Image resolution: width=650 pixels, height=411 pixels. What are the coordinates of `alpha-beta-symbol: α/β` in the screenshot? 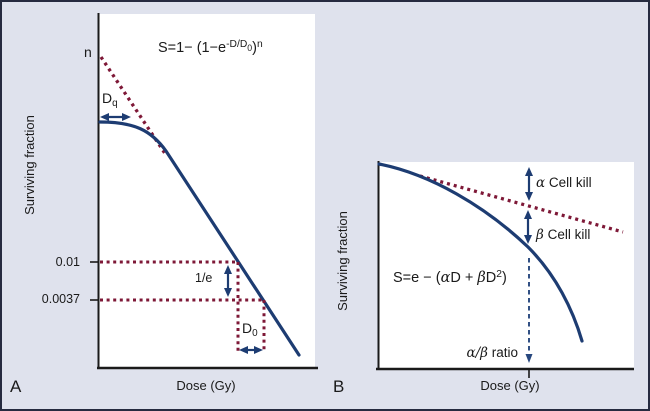 It's located at (477, 353).